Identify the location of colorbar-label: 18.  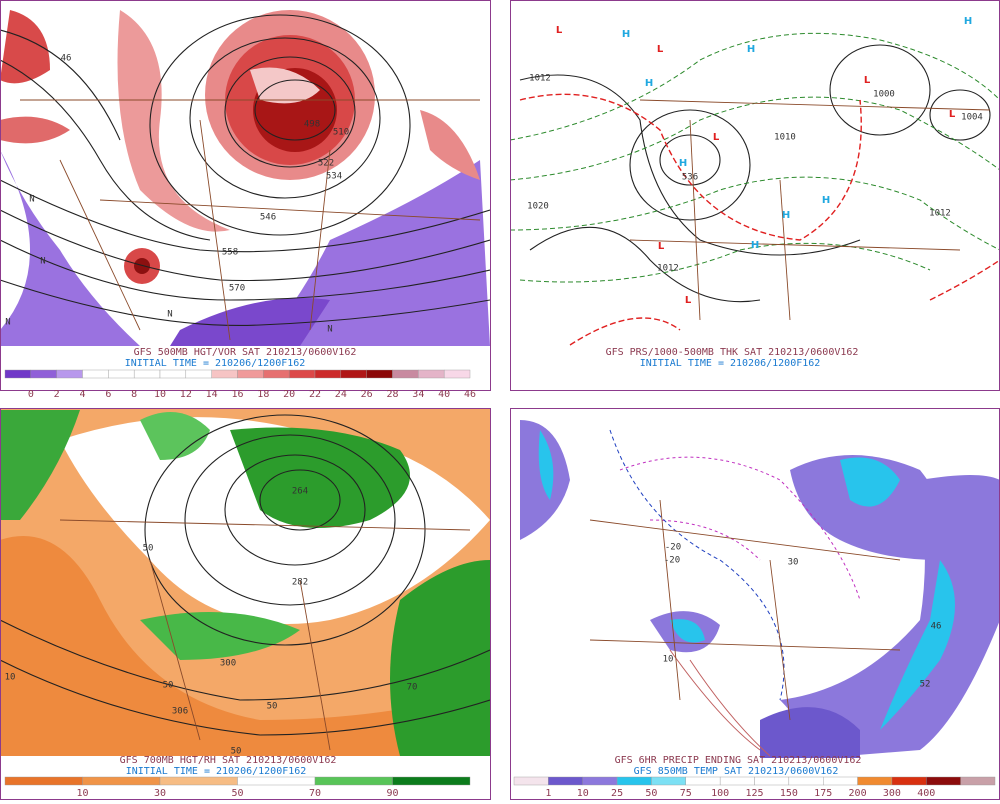
(263, 394).